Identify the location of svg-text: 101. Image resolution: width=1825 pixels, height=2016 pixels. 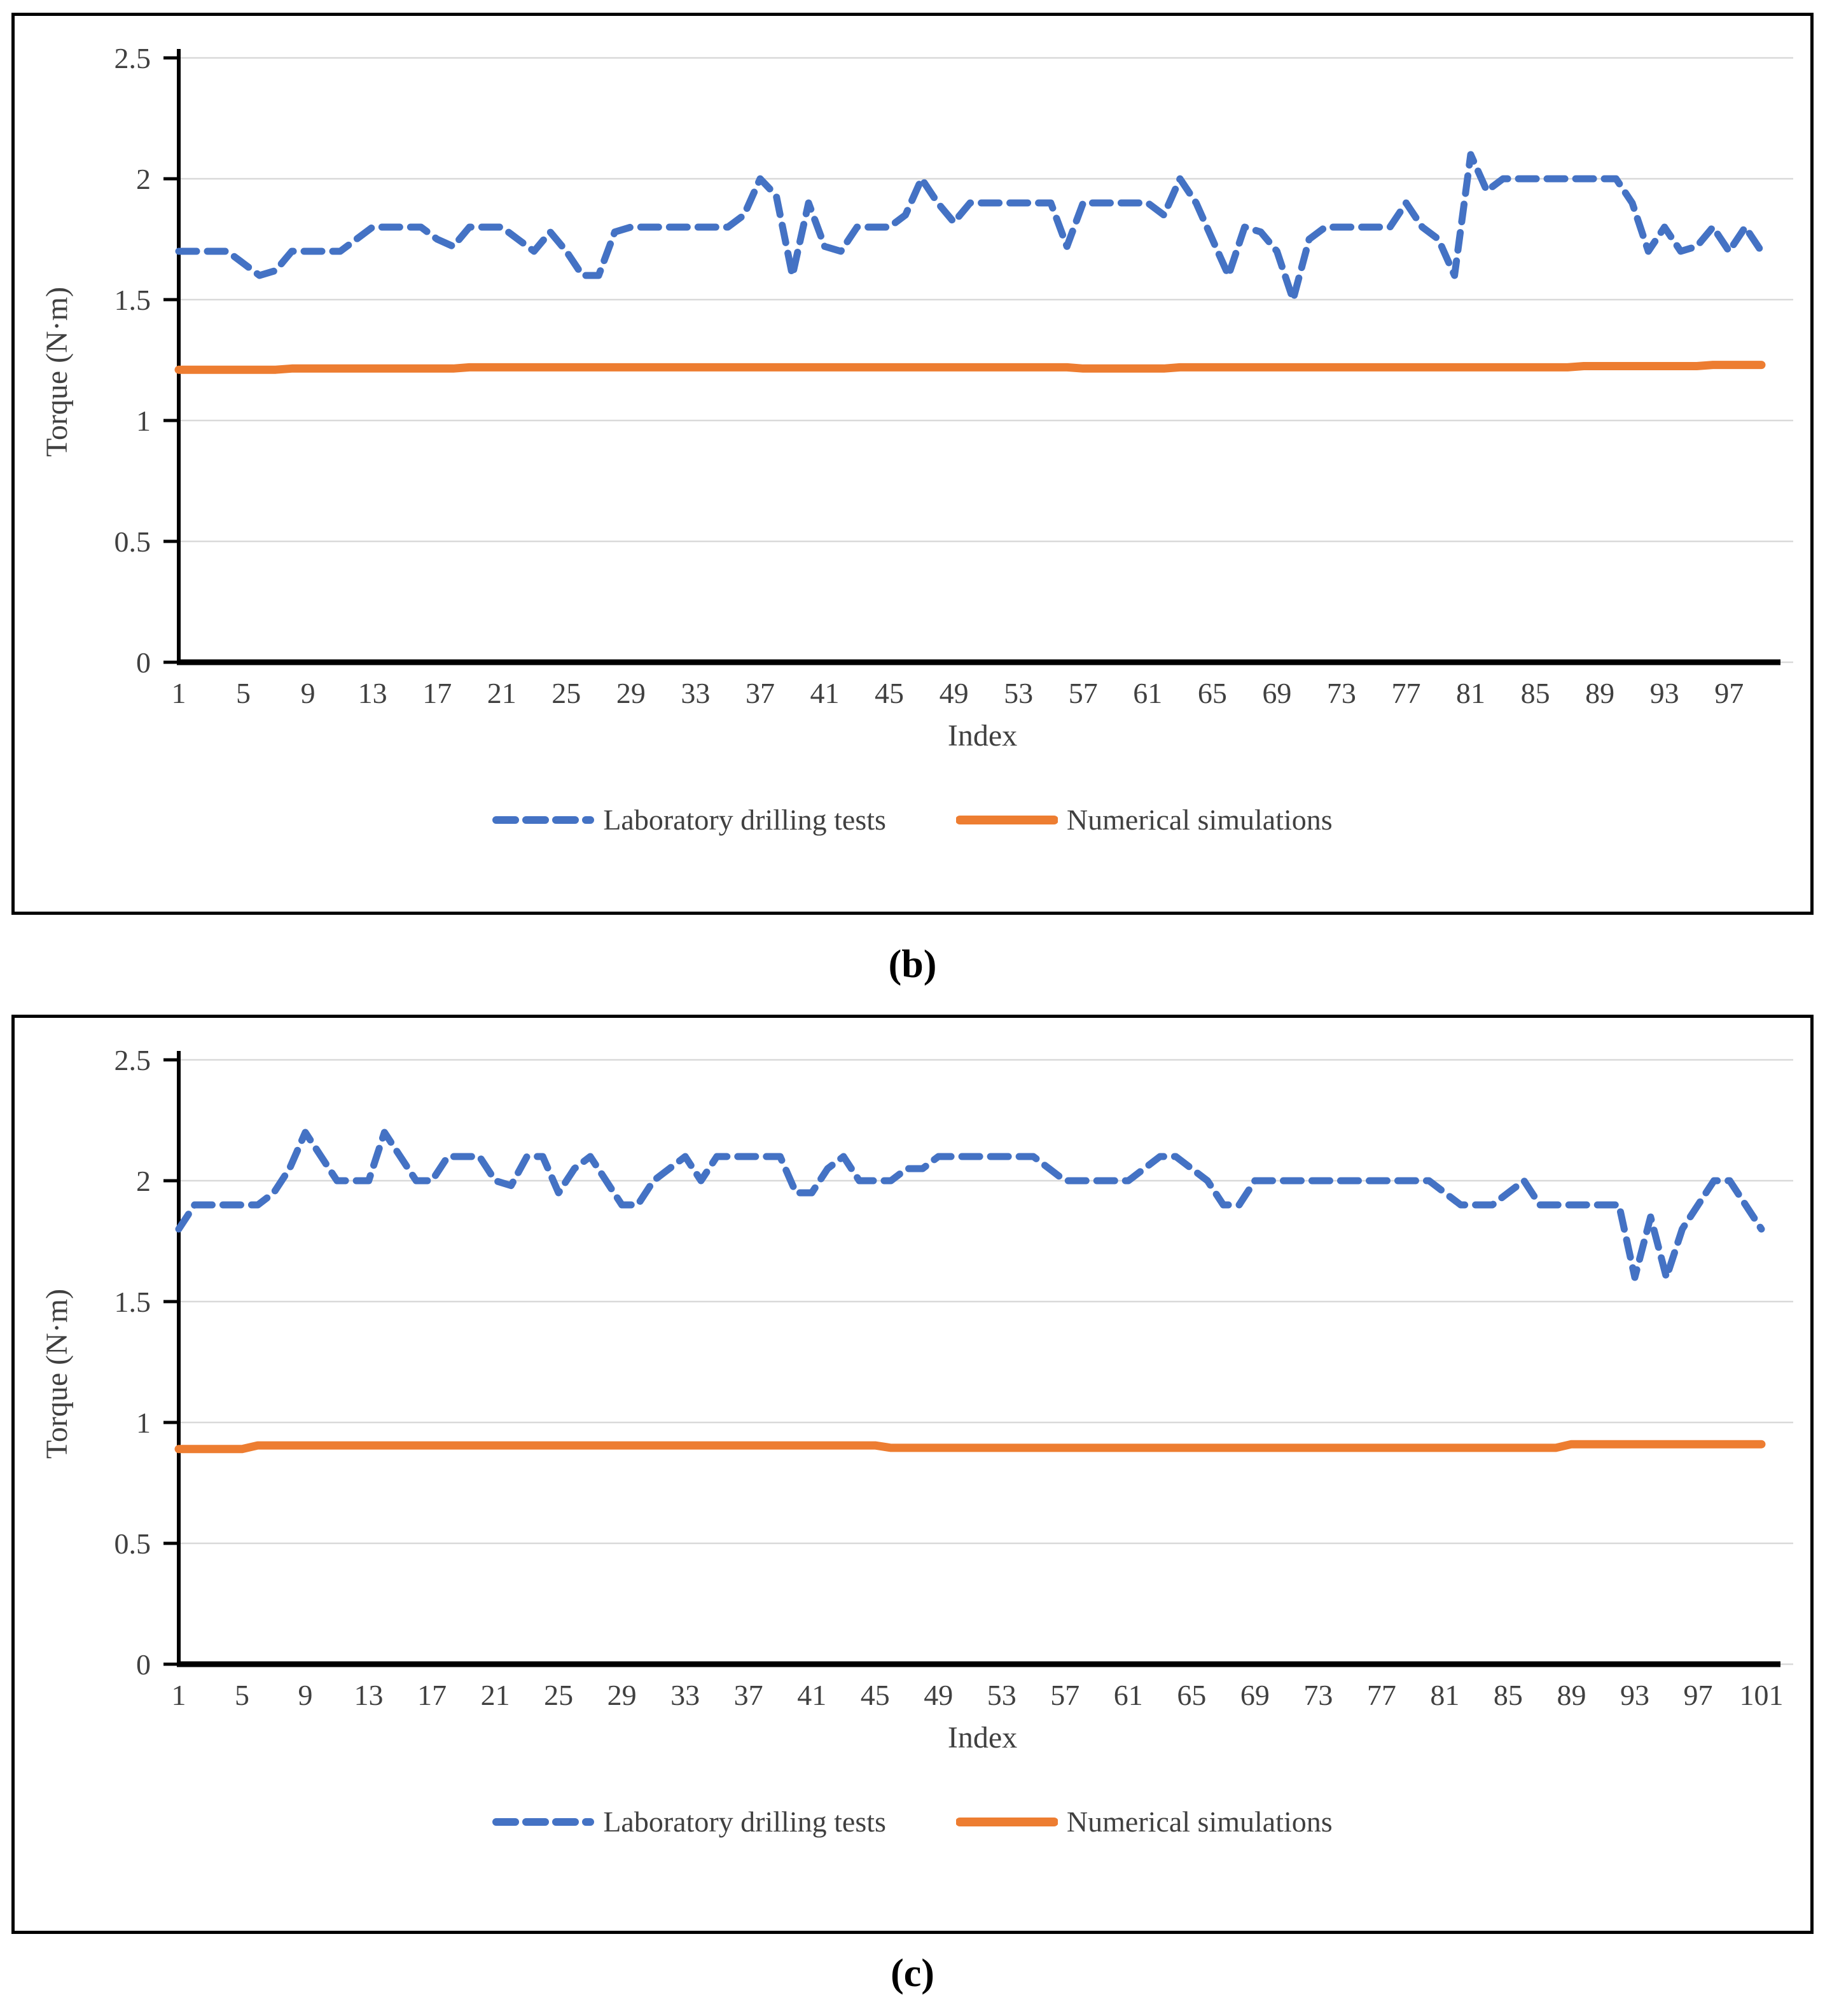
(1762, 1695).